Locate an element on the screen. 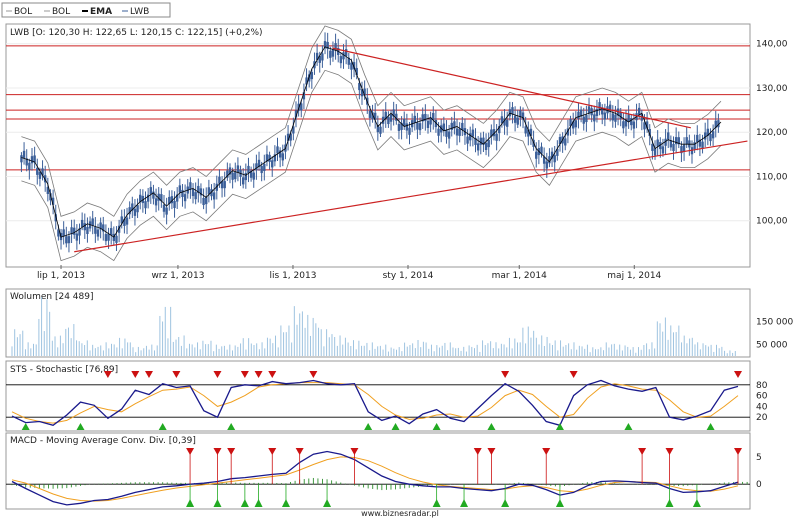  stochastic-panel is located at coordinates (378, 396).